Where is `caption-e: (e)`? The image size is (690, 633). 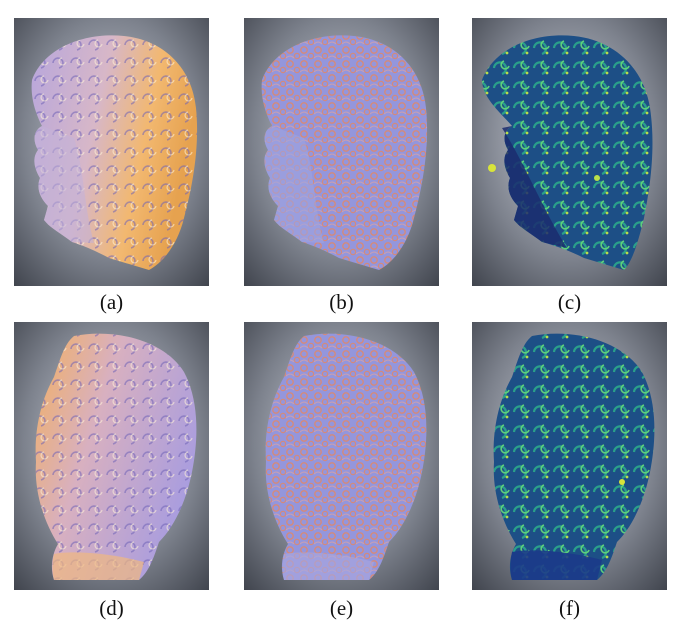
caption-e: (e) is located at coordinates (341, 608).